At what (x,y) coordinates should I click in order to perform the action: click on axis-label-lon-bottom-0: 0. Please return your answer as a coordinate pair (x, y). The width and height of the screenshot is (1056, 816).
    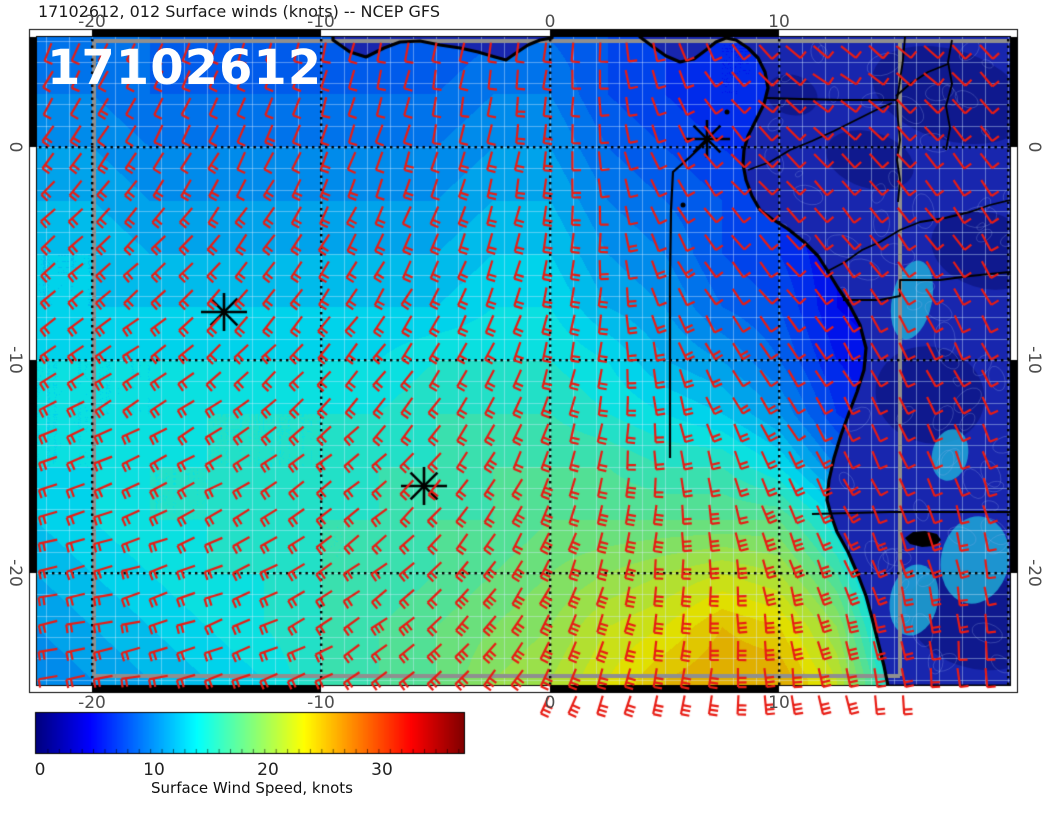
    Looking at the image, I should click on (550, 703).